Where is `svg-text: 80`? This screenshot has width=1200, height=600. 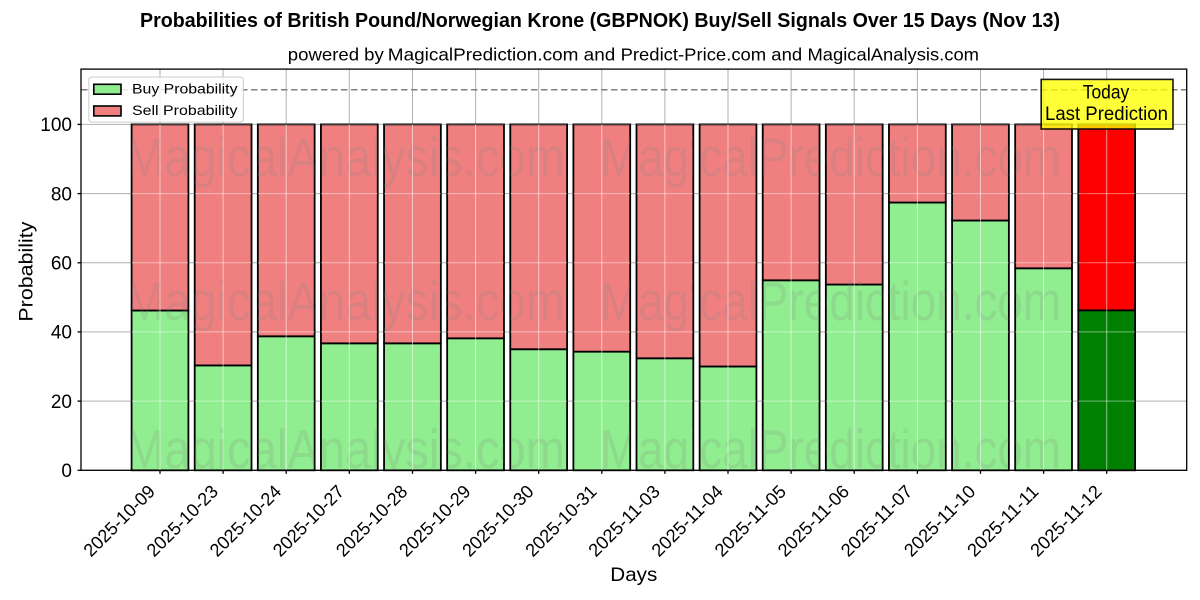 svg-text: 80 is located at coordinates (61, 194).